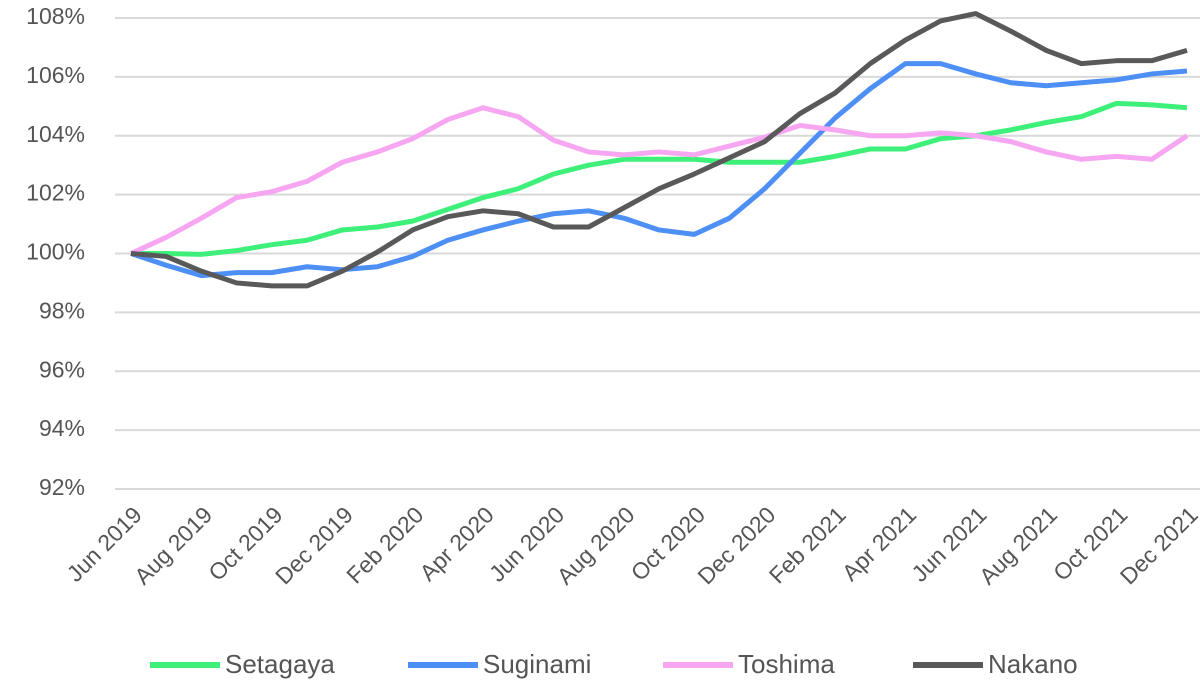 The image size is (1200, 693). What do you see at coordinates (280, 664) in the screenshot?
I see `legend-label: Setagaya` at bounding box center [280, 664].